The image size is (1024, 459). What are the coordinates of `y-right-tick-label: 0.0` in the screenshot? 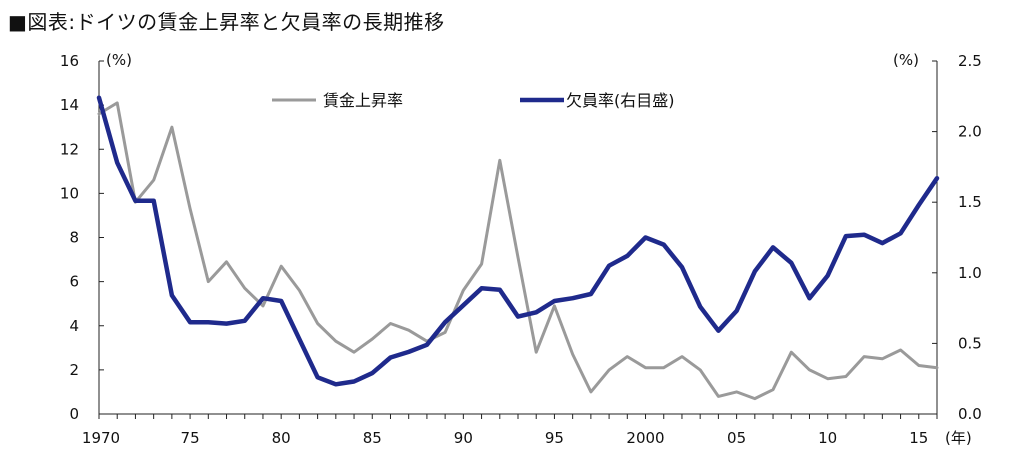 It's located at (970, 414).